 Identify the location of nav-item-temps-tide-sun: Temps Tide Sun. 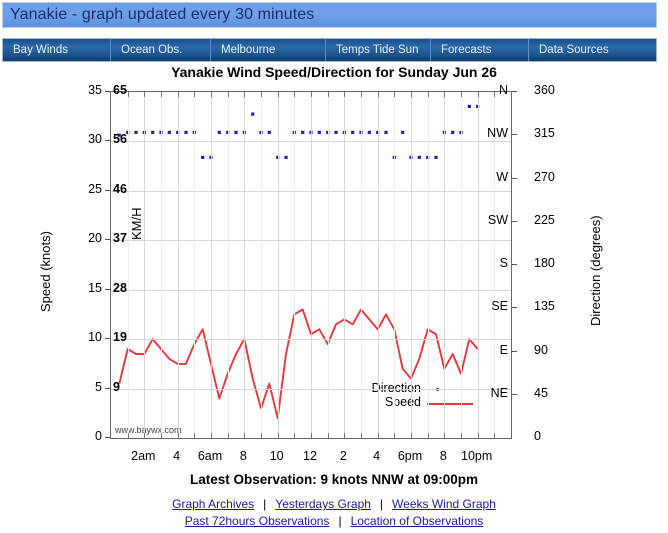
(378, 50).